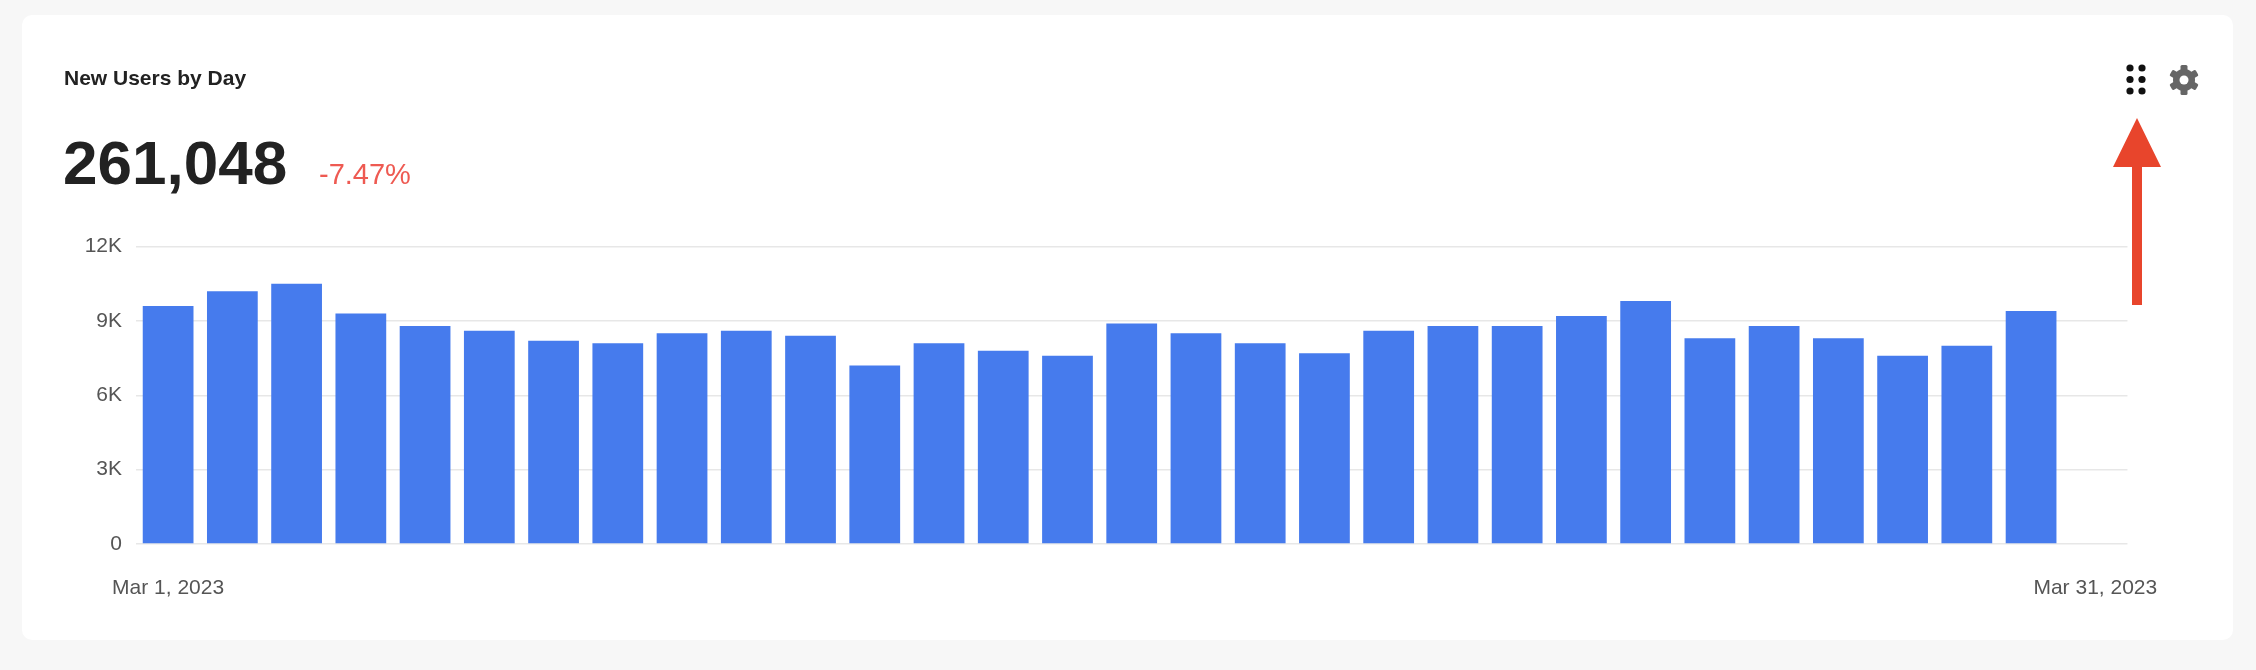  I want to click on text: -7.47%, so click(365, 174).